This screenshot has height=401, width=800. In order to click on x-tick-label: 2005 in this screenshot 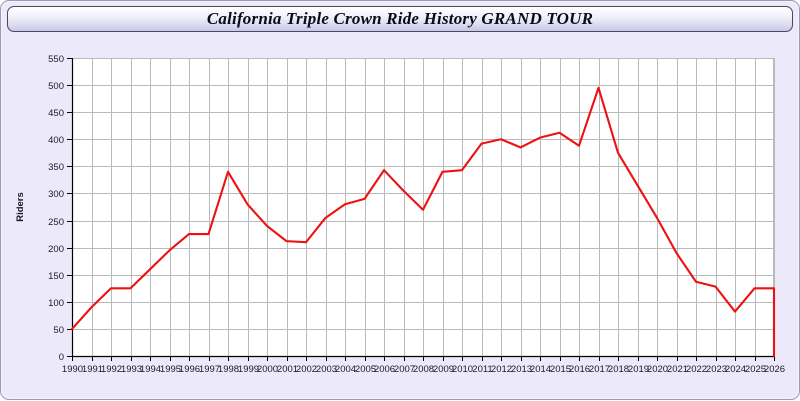, I will do `click(365, 369)`.